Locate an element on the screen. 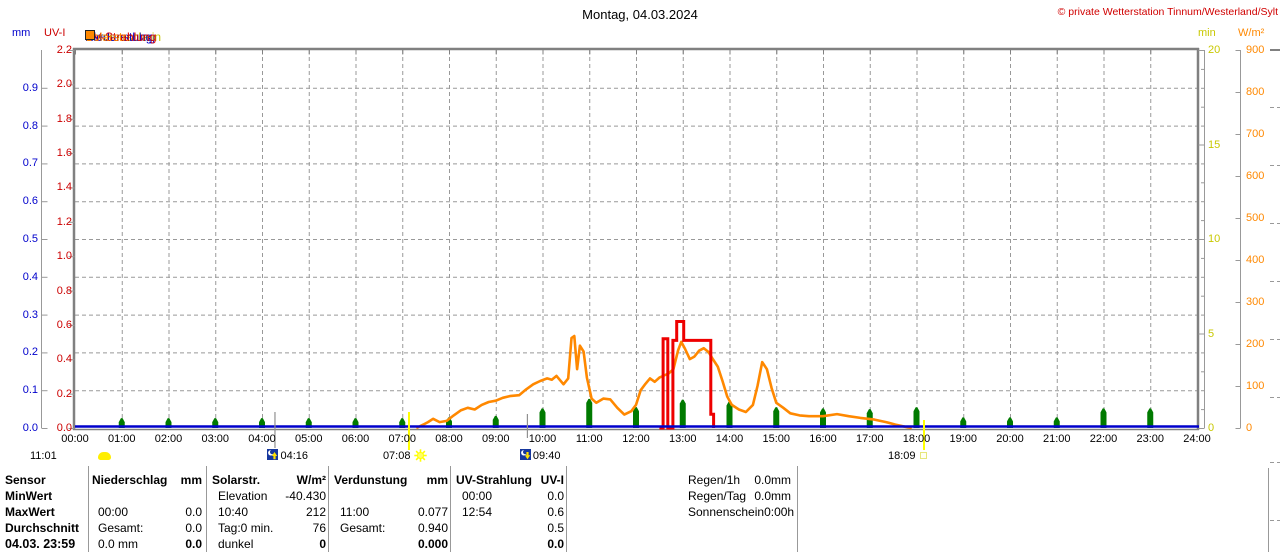 Image resolution: width=1280 pixels, height=552 pixels. min-tick-label: 20 is located at coordinates (1214, 50).